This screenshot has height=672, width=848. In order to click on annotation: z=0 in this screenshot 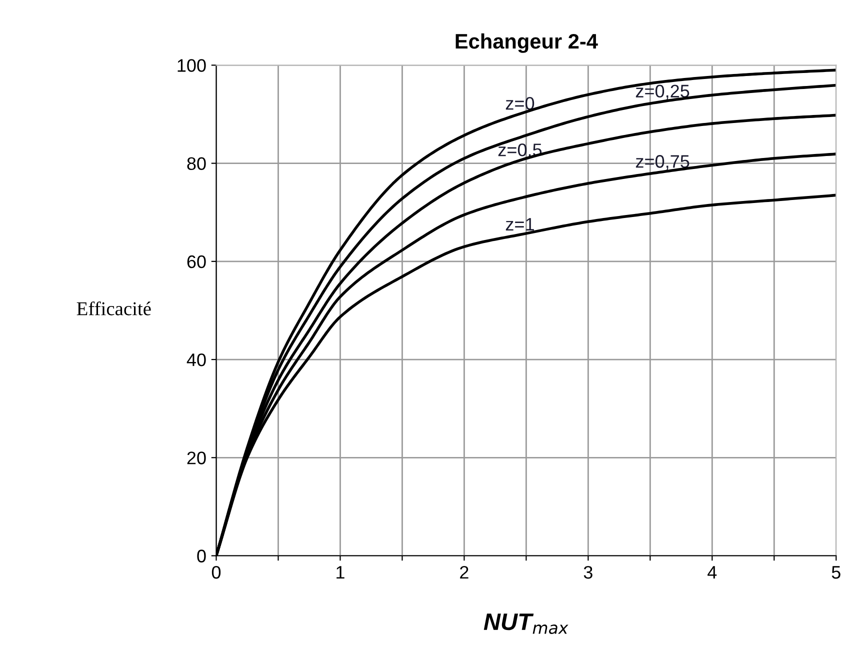, I will do `click(520, 103)`.